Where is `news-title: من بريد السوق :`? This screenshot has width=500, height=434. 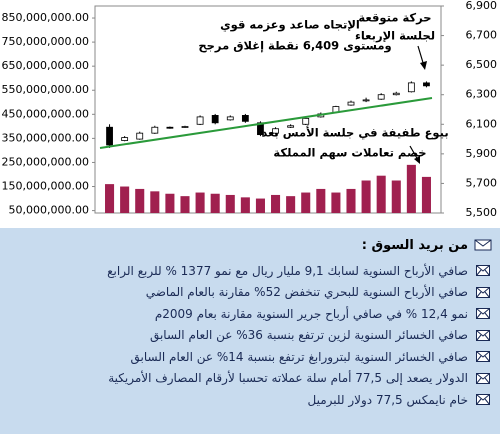
news-title: من بريد السوق : is located at coordinates (414, 245).